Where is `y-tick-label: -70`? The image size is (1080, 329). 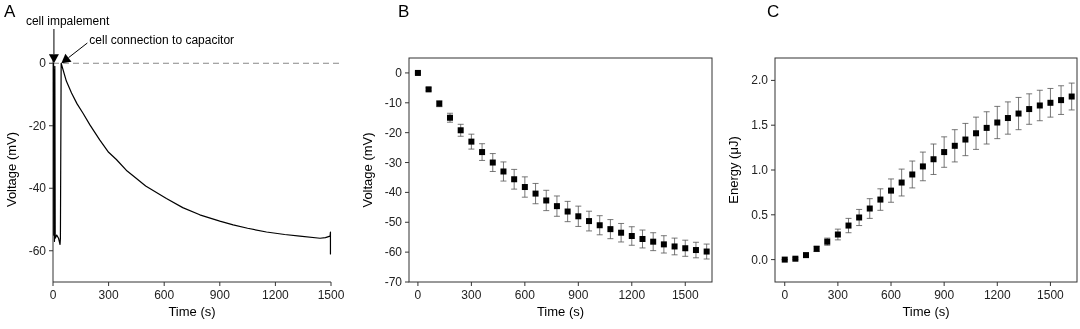 y-tick-label: -70 is located at coordinates (393, 282).